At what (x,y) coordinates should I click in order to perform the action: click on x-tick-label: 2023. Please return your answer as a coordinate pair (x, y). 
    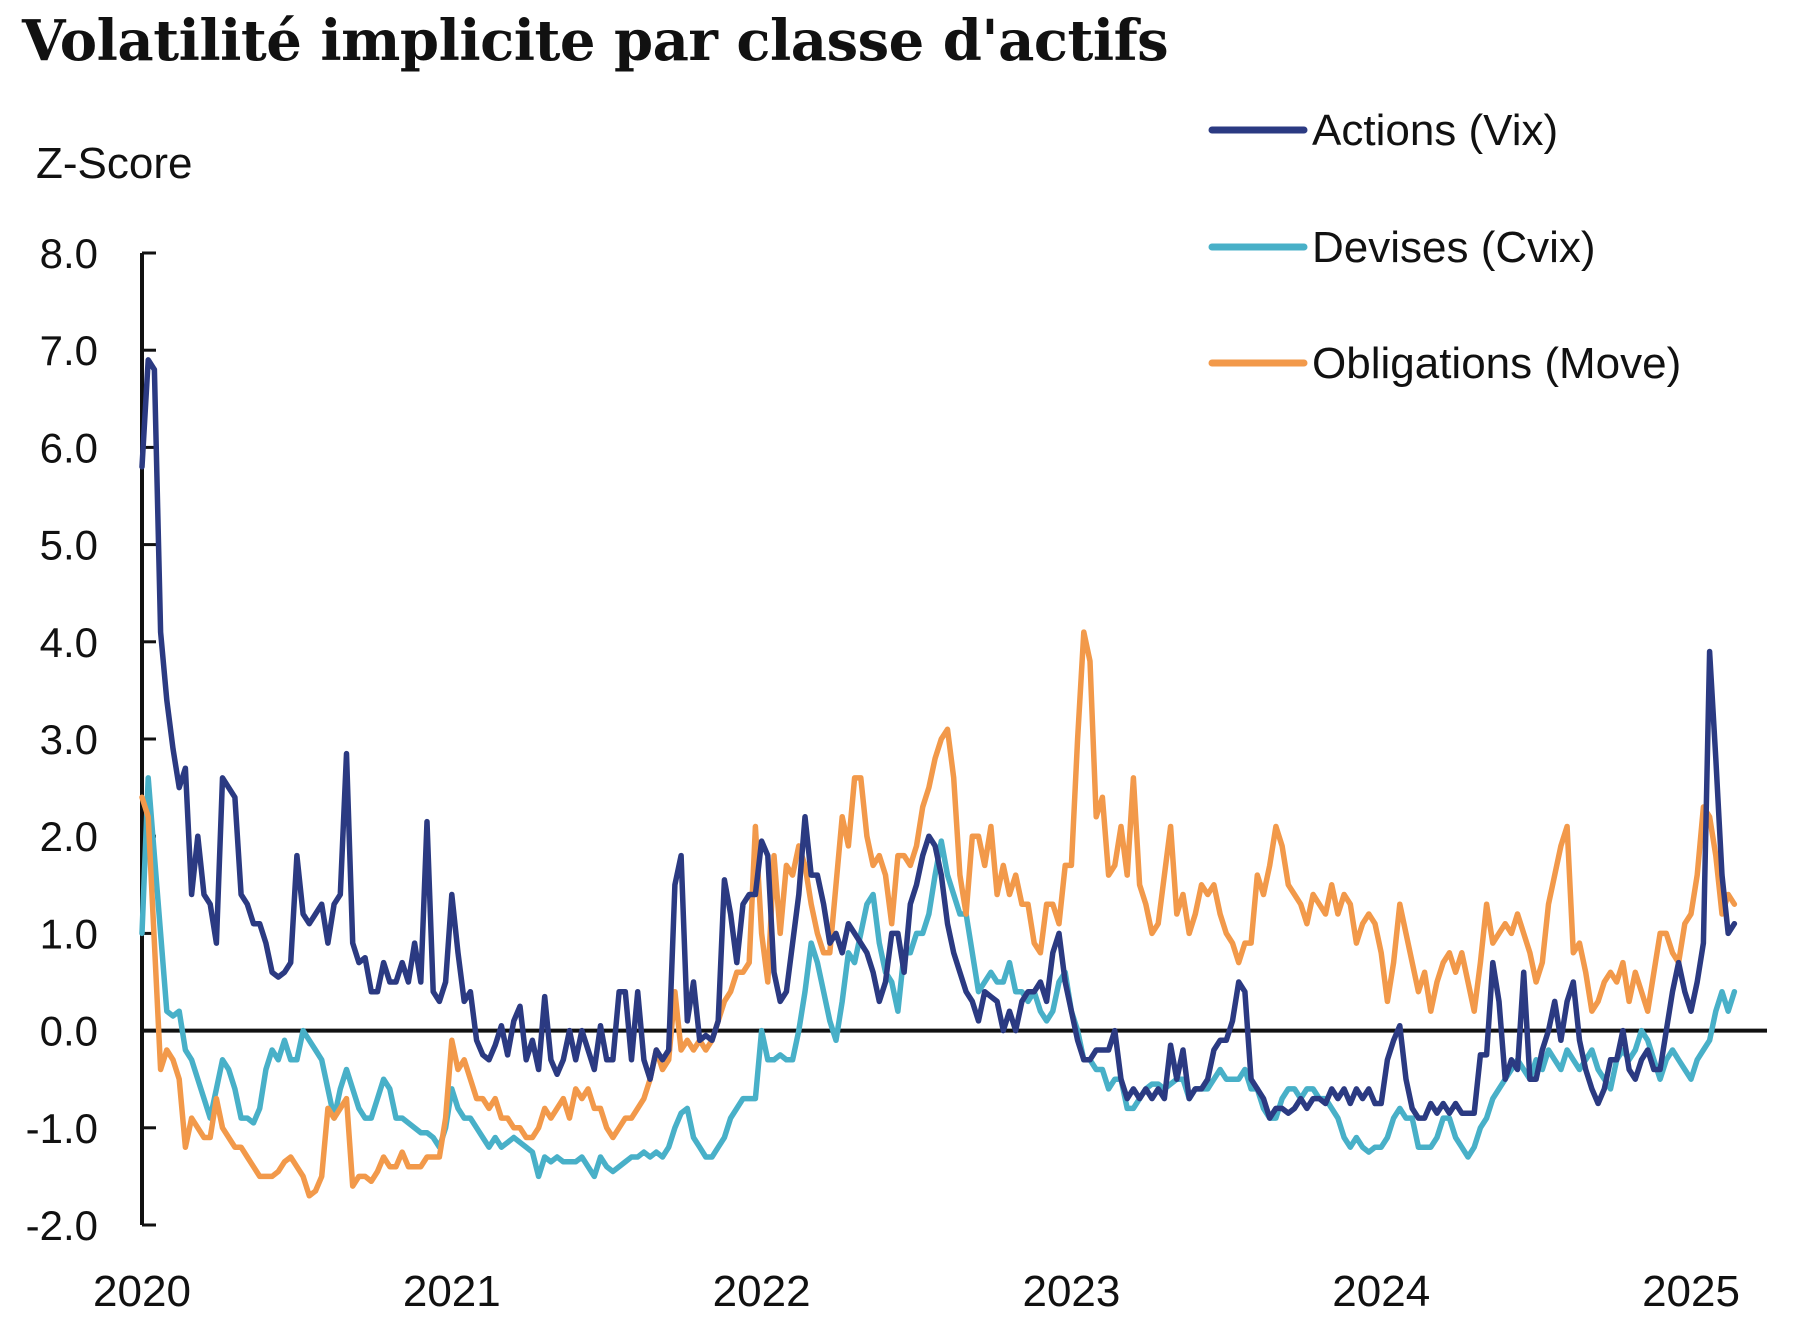
    Looking at the image, I should click on (1071, 1291).